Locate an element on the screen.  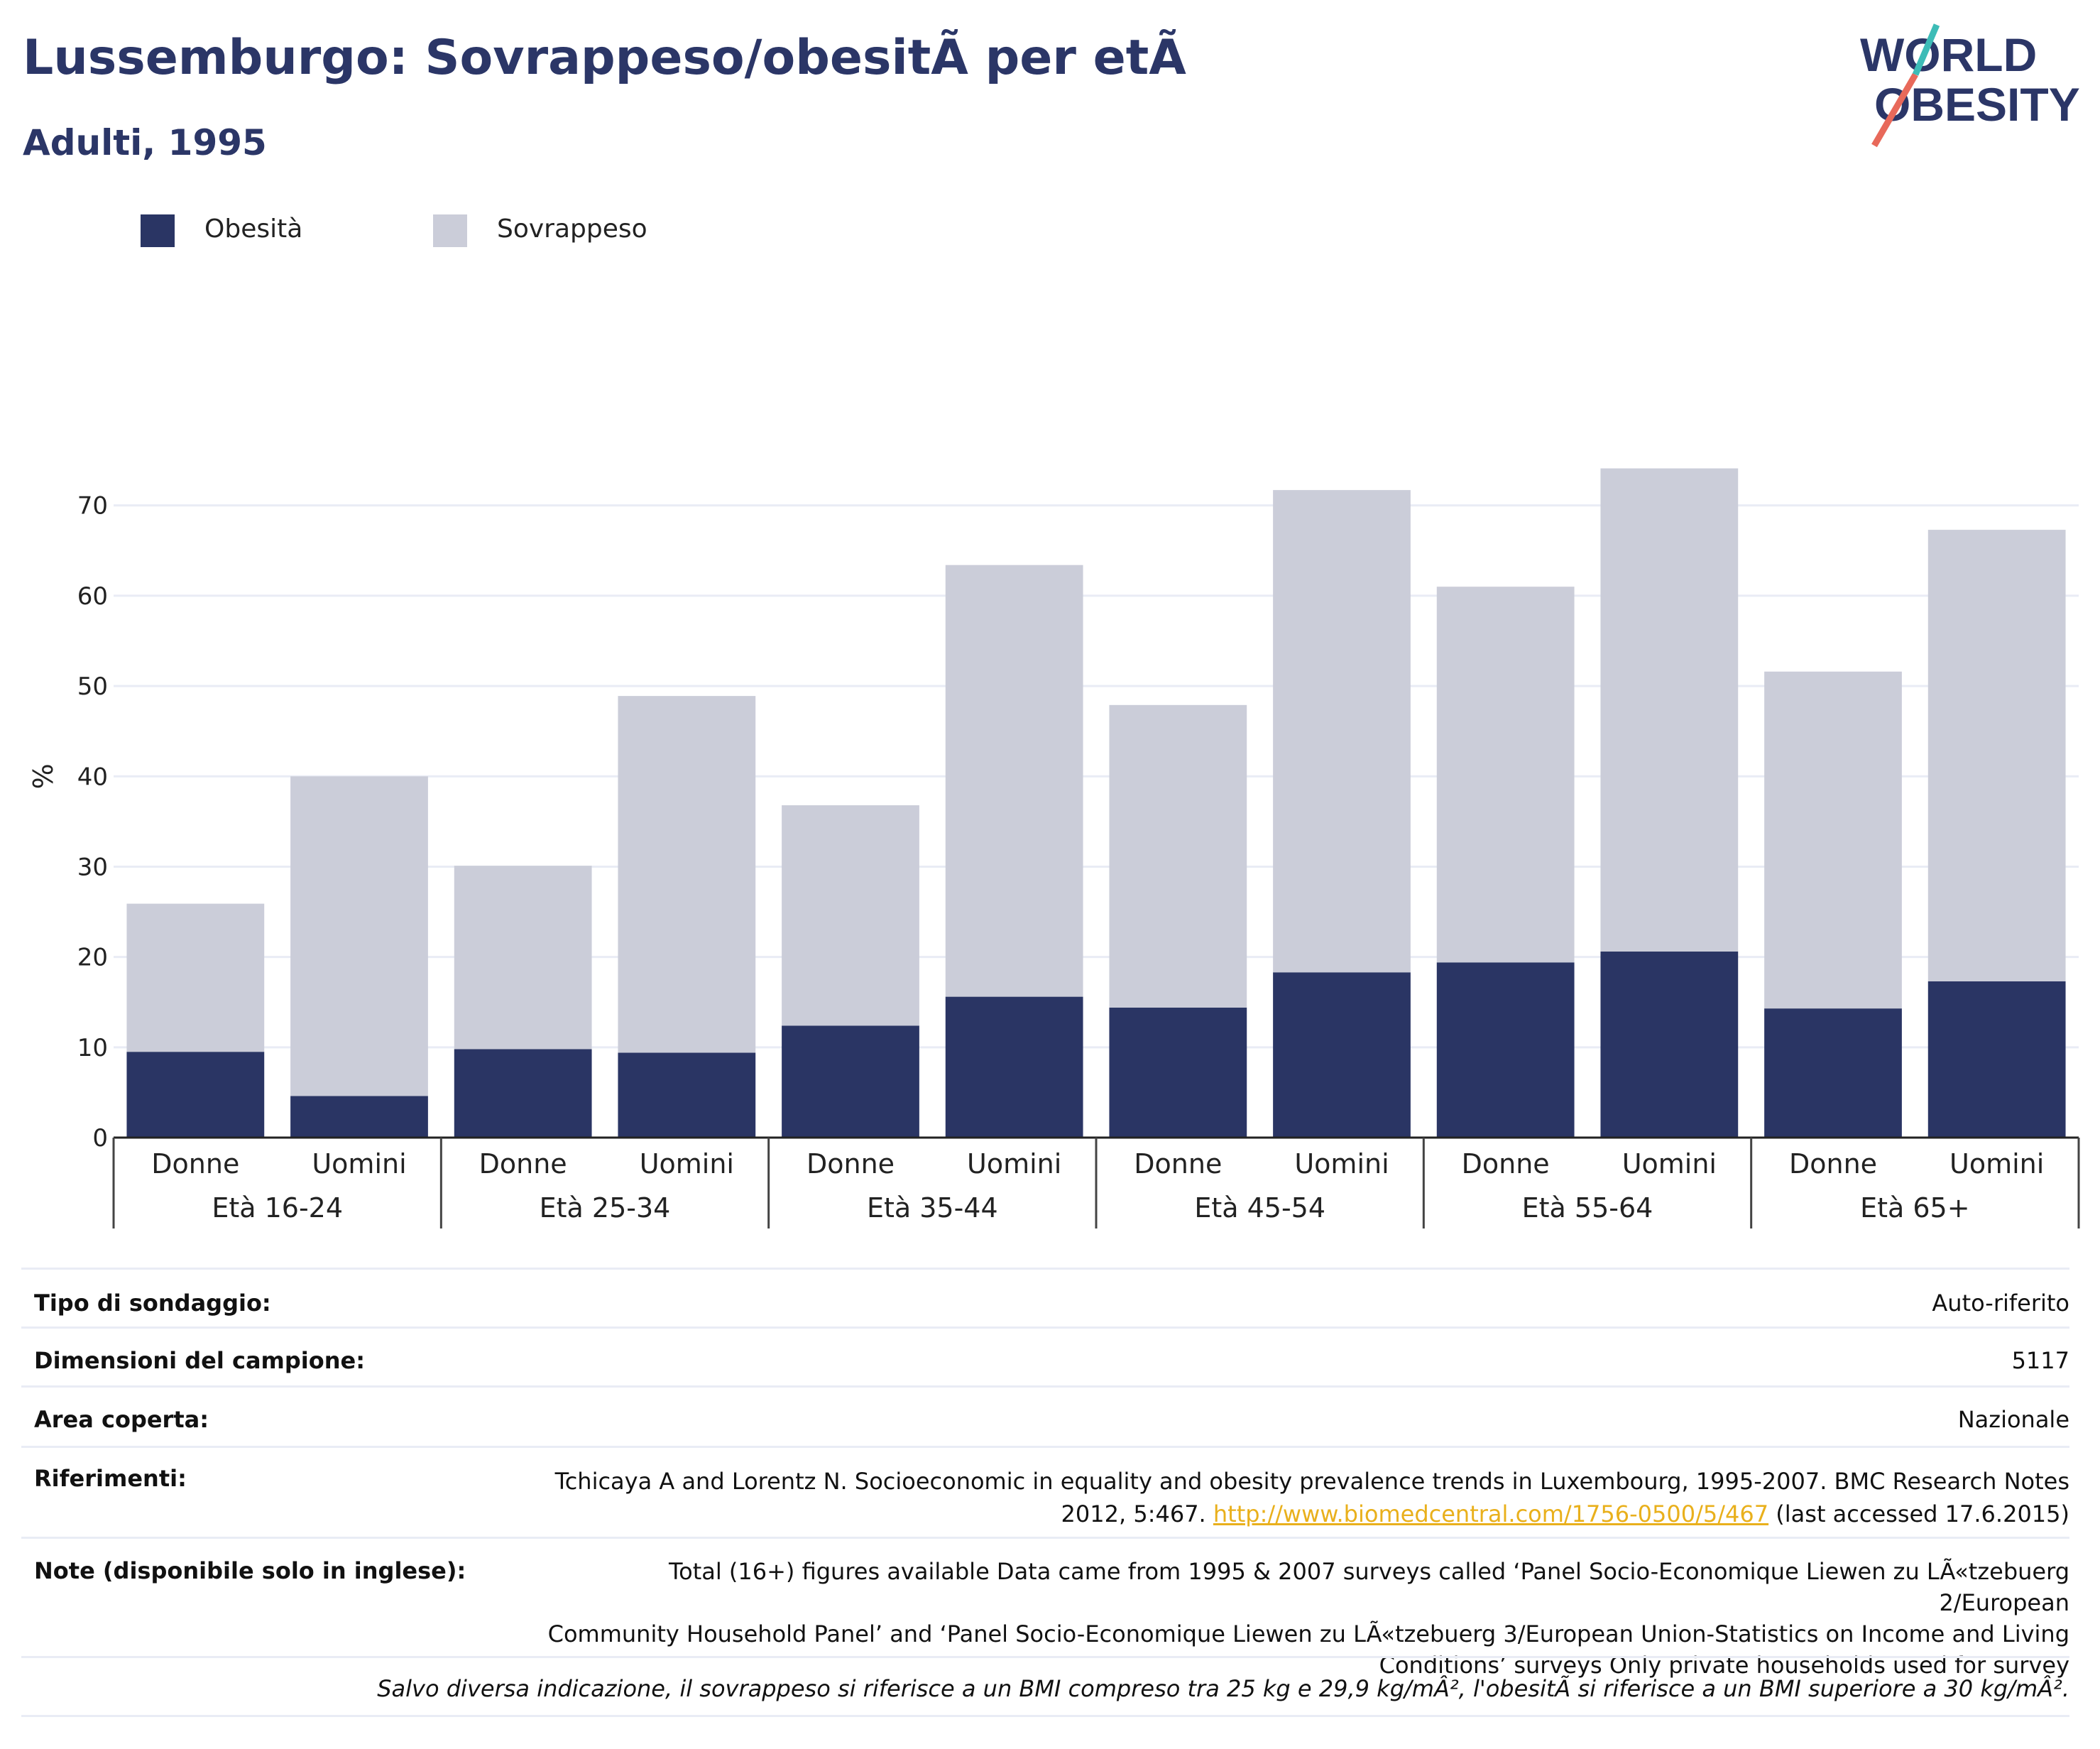
reference-text: (last accessed 17.6.2015) is located at coordinates (1922, 1513).